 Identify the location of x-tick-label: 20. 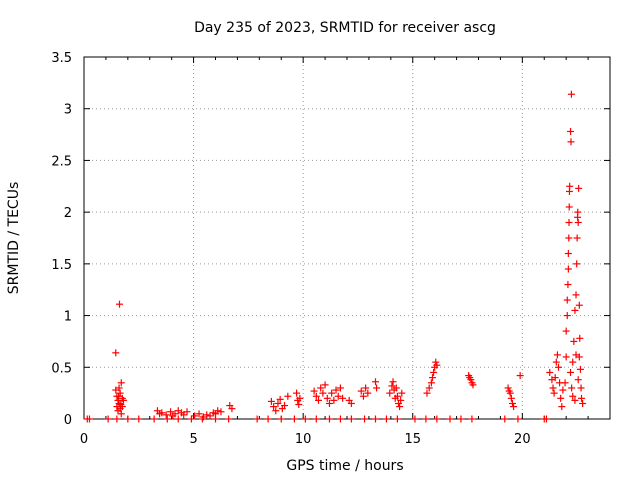
(522, 439).